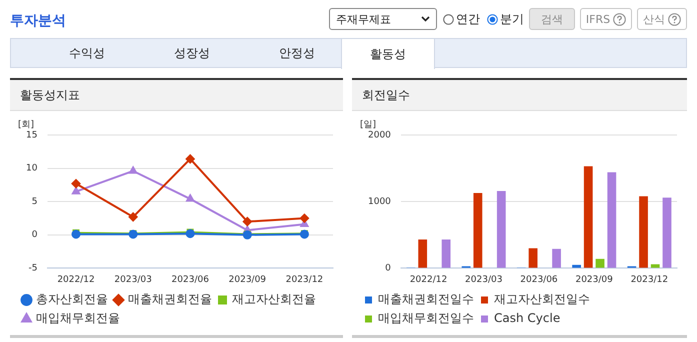 The width and height of the screenshot is (697, 342). I want to click on legend-label: 매입채무회전율, so click(78, 318).